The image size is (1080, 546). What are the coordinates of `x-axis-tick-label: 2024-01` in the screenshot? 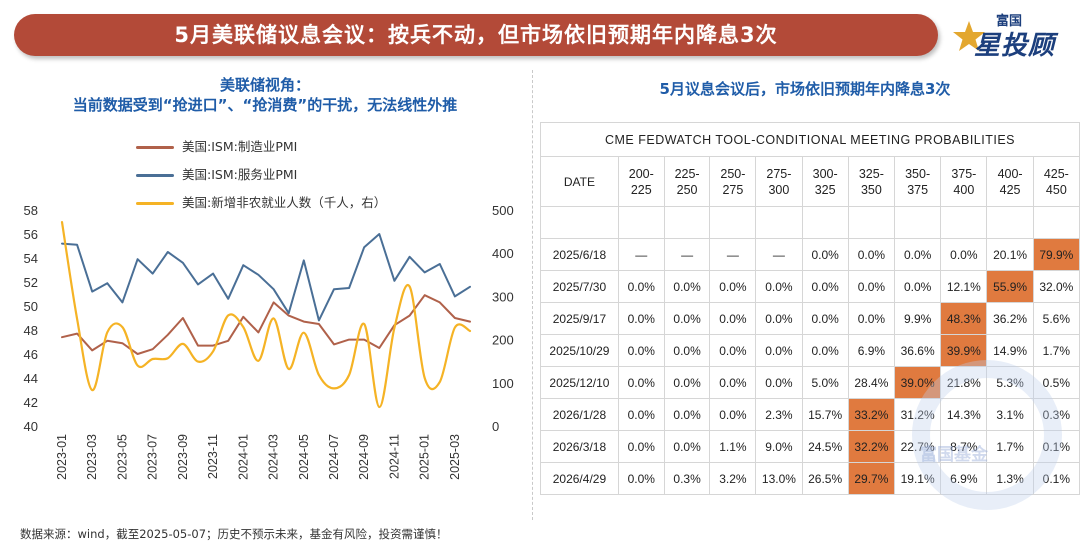 It's located at (243, 457).